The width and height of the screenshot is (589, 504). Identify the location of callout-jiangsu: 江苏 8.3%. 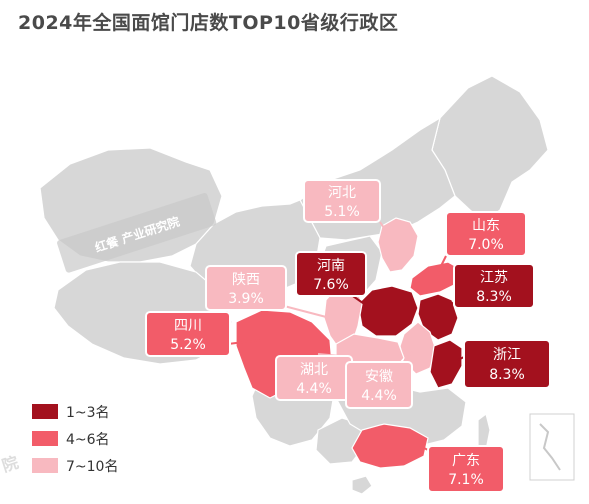
(492, 286).